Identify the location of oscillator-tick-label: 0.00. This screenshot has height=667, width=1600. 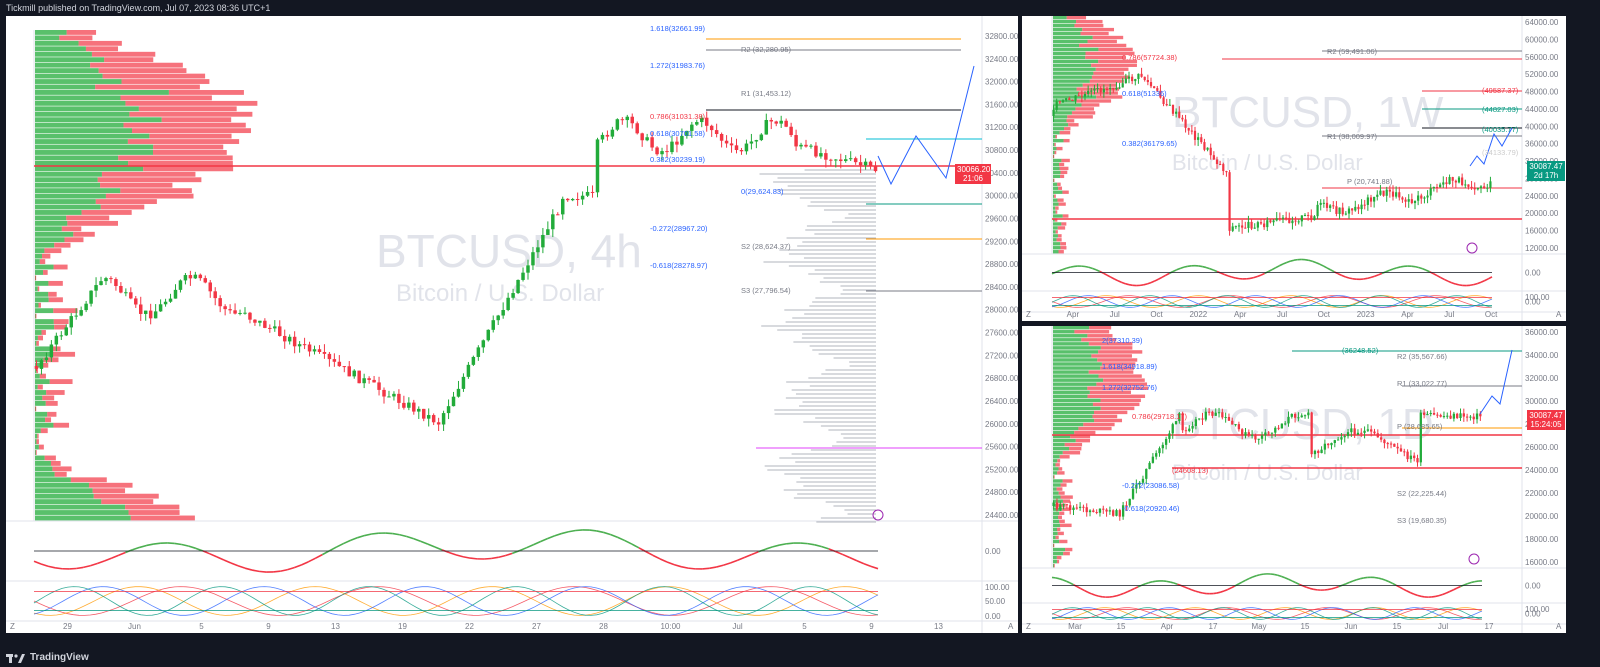
(993, 616).